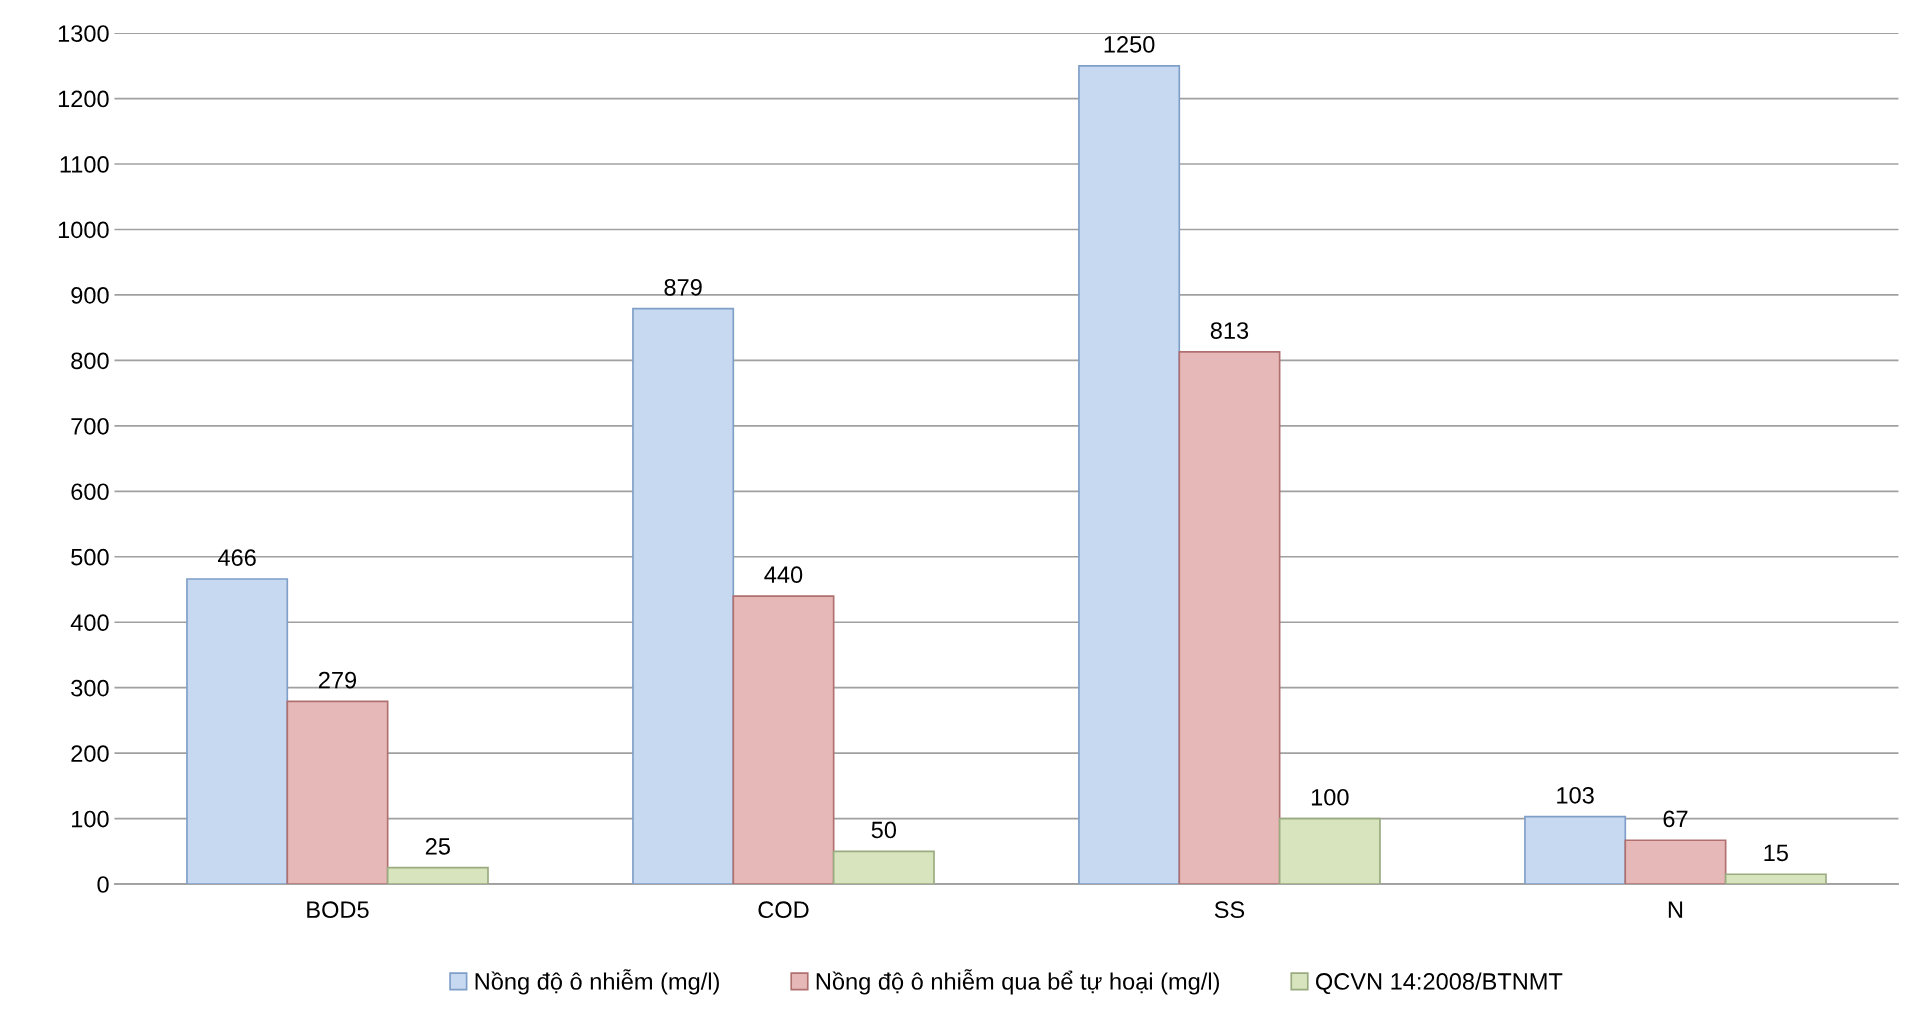  Describe the element at coordinates (103, 884) in the screenshot. I see `y-tick-label: 0` at that location.